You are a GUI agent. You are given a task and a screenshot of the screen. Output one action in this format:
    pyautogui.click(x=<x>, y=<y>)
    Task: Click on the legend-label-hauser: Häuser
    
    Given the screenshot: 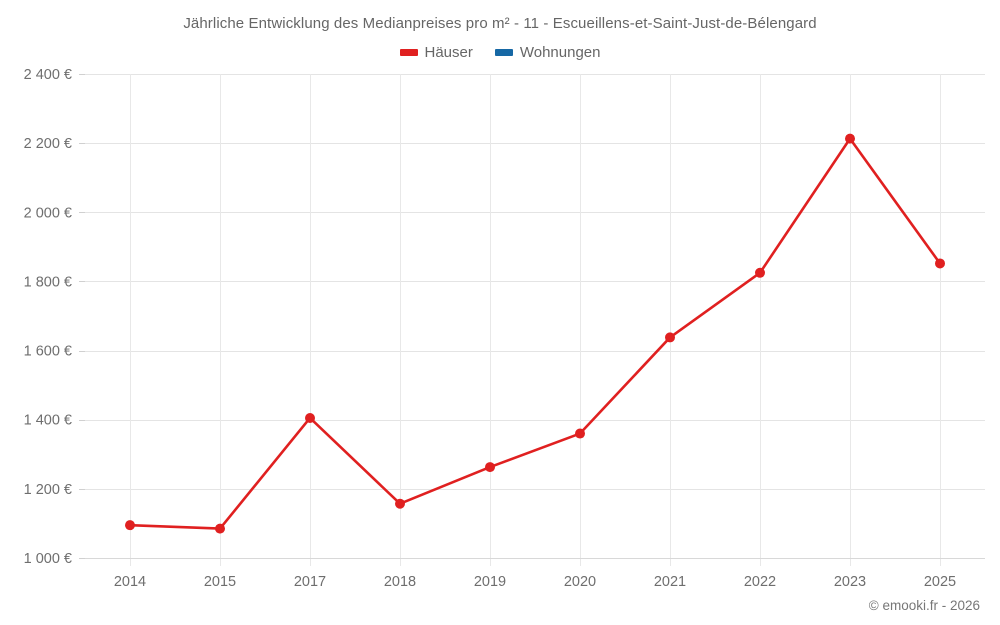 What is the action you would take?
    pyautogui.click(x=448, y=52)
    